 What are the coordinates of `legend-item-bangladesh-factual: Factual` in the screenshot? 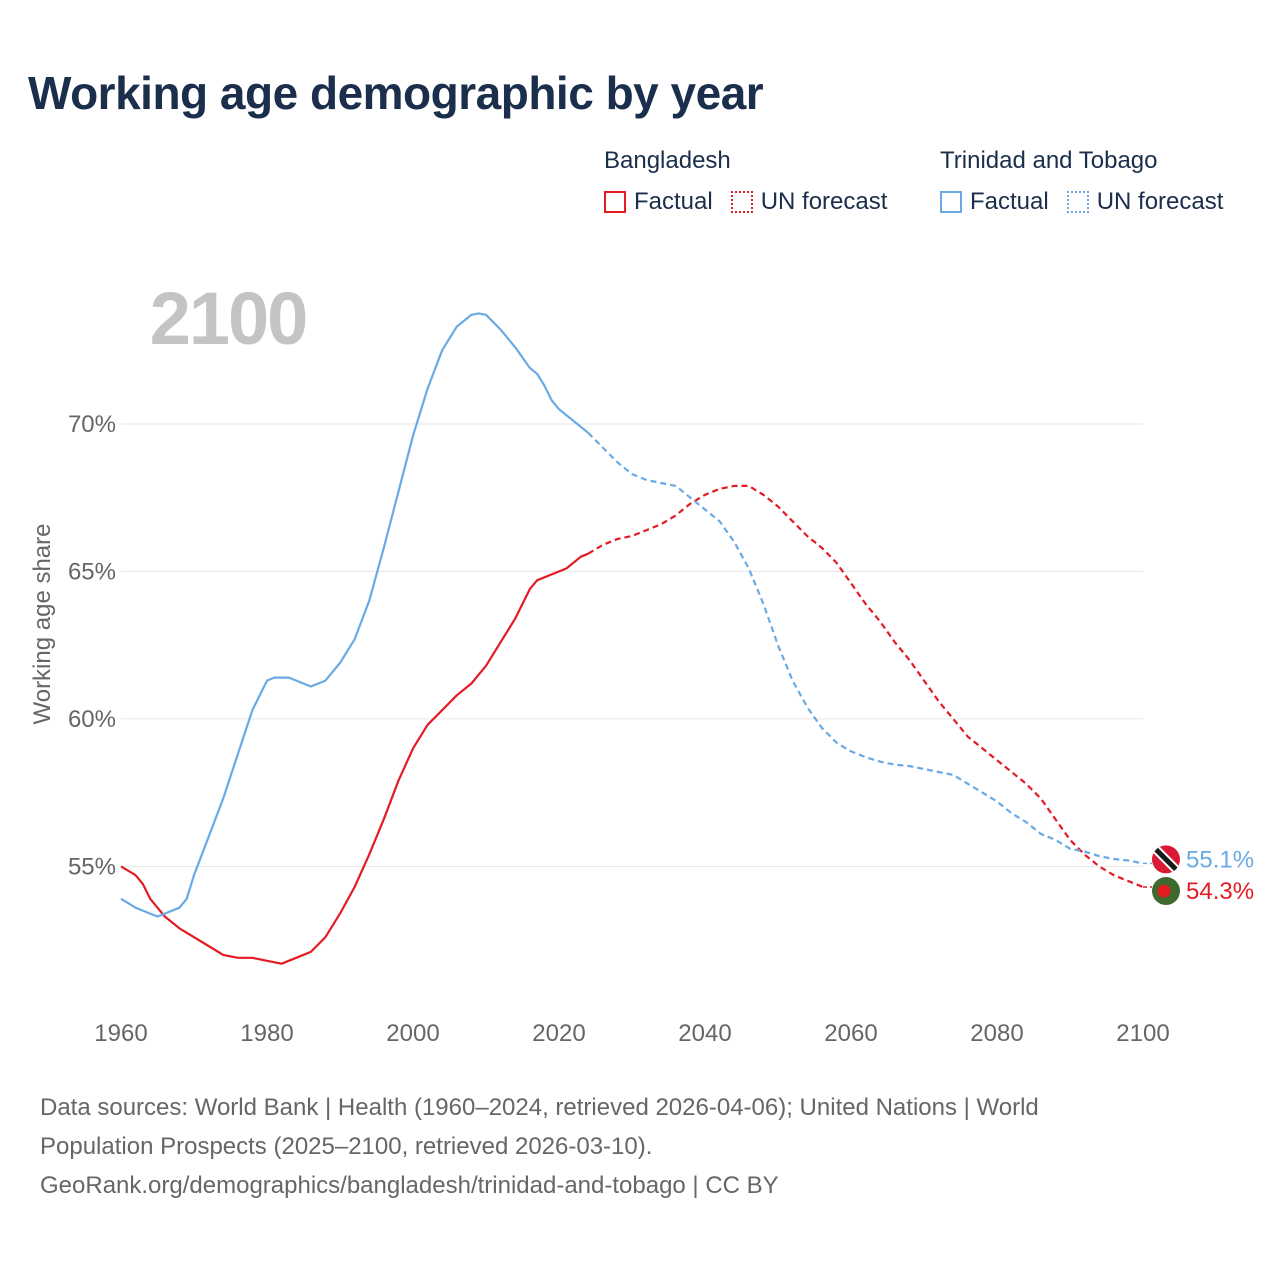 It's located at (658, 202).